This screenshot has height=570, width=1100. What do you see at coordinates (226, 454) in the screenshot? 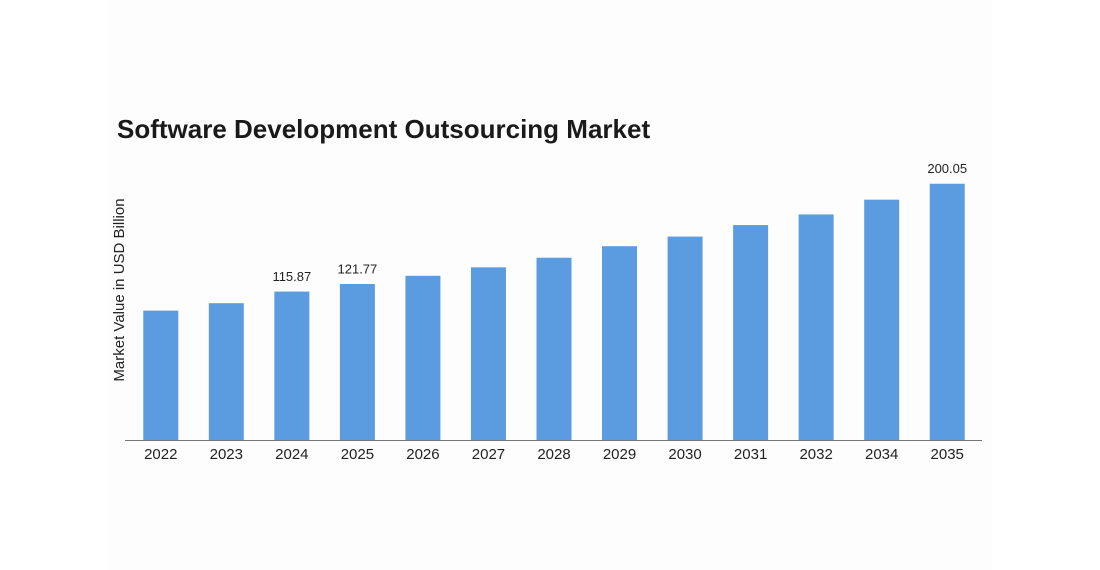
I see `x-tick-label: 2023` at bounding box center [226, 454].